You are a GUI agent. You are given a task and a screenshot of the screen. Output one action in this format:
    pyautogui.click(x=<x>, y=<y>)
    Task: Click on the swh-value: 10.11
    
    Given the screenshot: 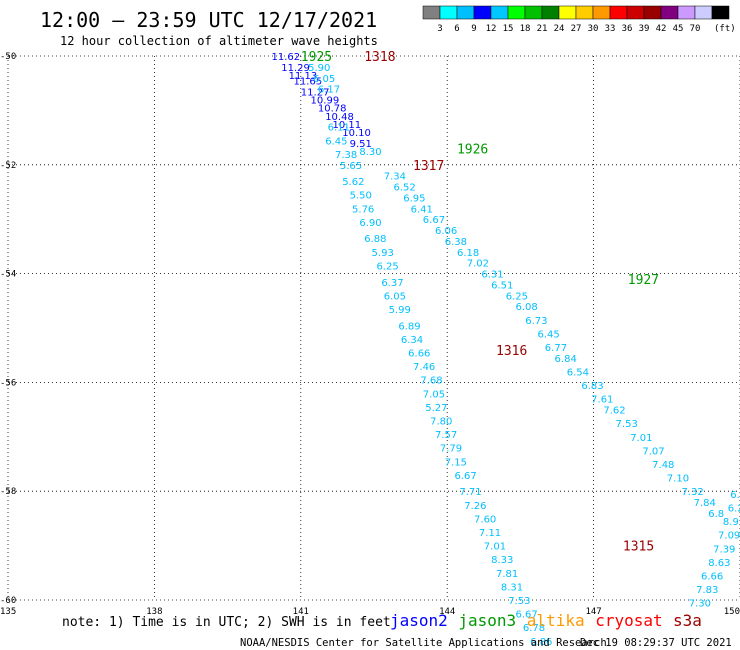 What is the action you would take?
    pyautogui.click(x=347, y=125)
    